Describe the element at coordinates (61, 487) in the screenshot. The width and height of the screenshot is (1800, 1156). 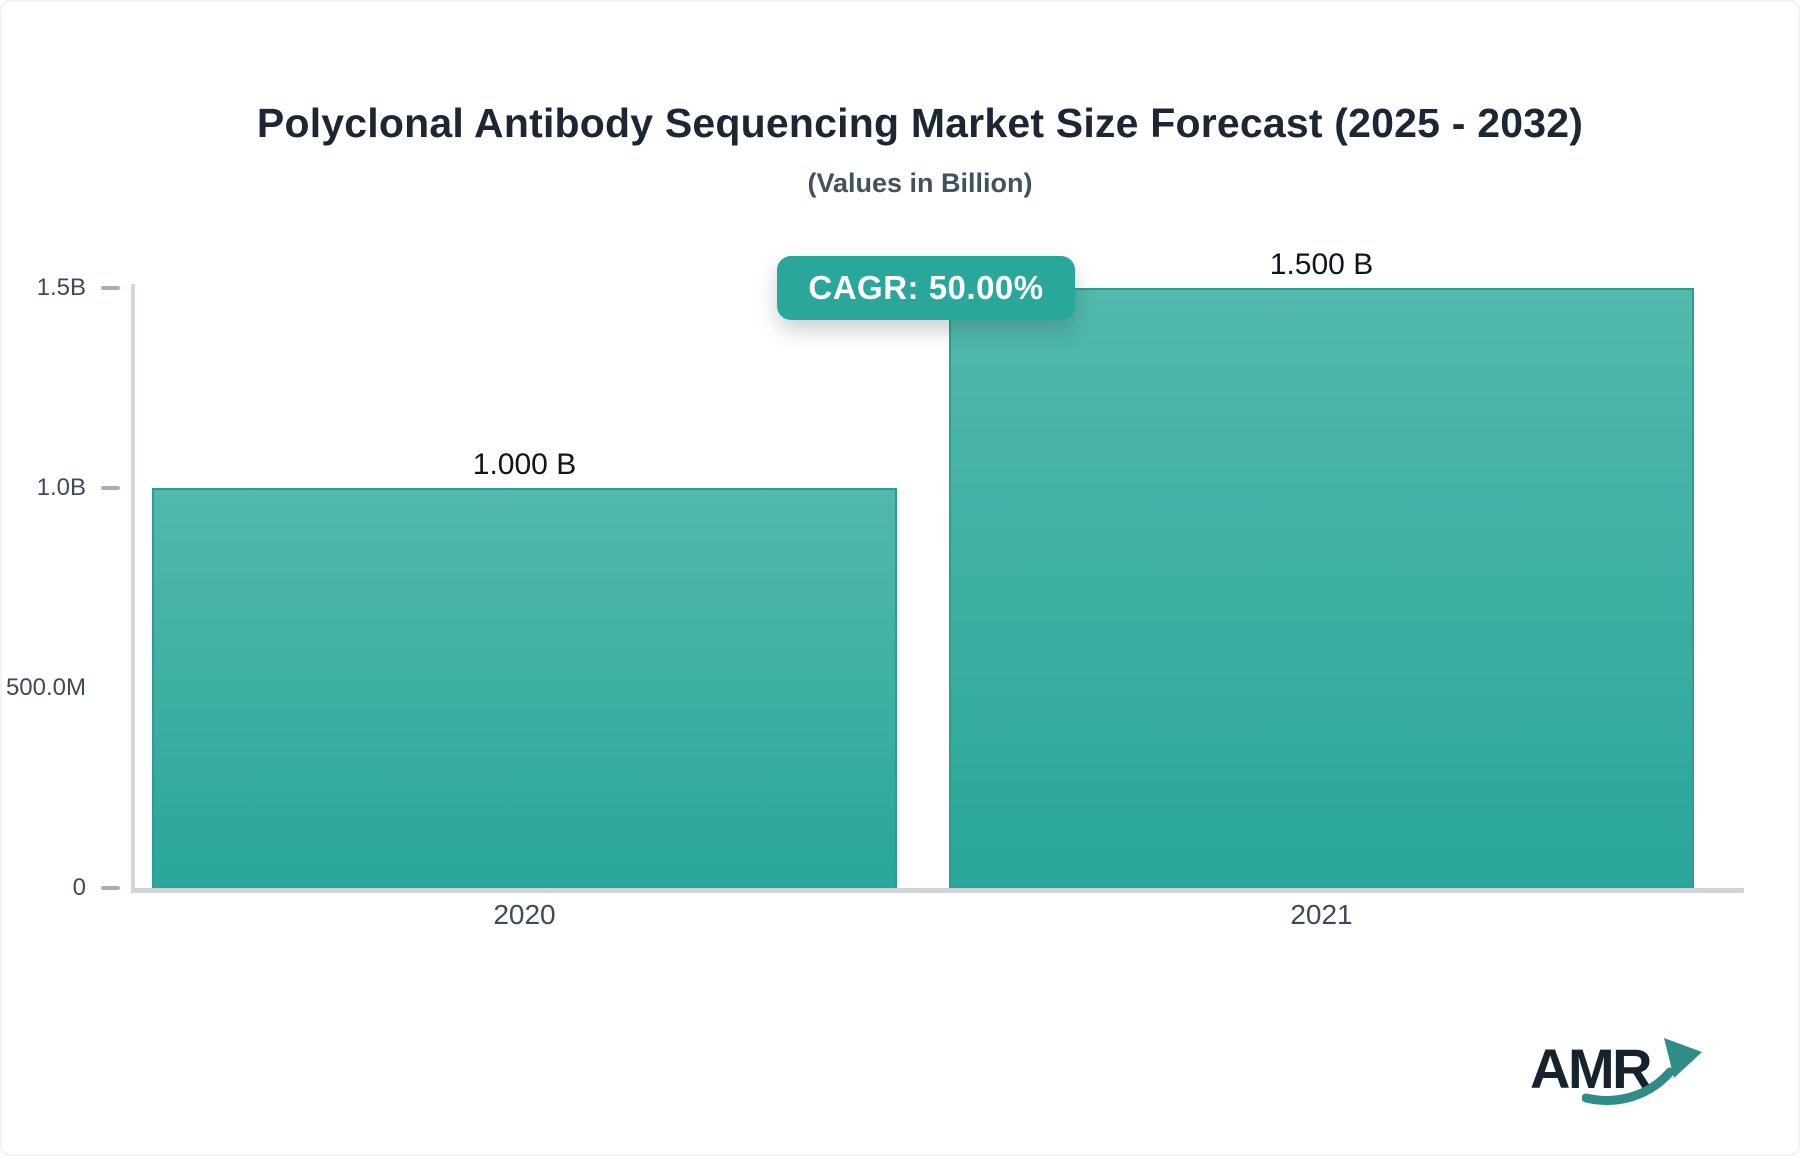
I see `y-tick-label: 1.0B` at that location.